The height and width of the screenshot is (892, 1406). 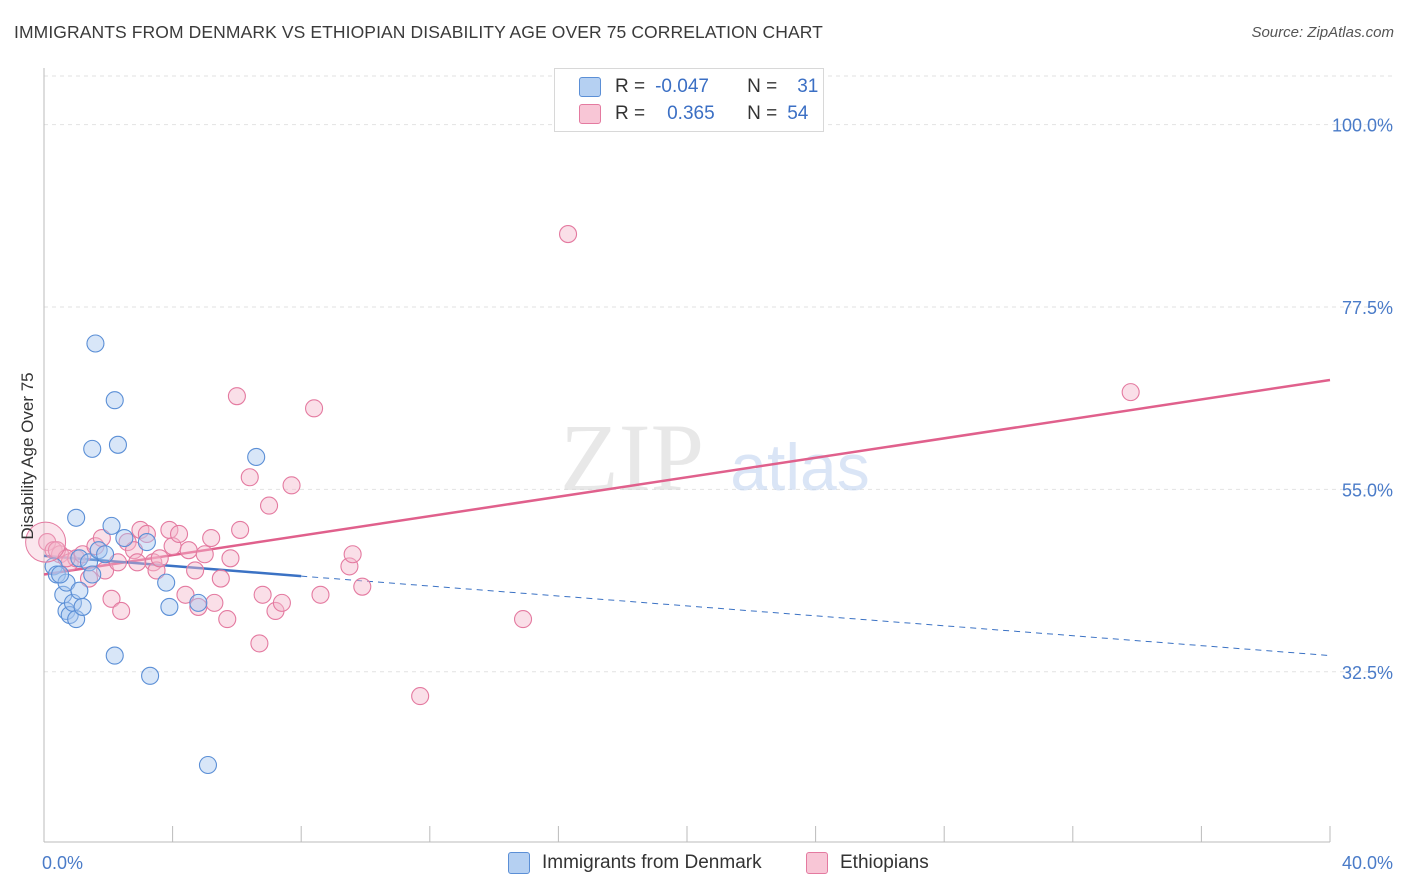 I want to click on y-tick-label: 55.0%, so click(x=1367, y=490).